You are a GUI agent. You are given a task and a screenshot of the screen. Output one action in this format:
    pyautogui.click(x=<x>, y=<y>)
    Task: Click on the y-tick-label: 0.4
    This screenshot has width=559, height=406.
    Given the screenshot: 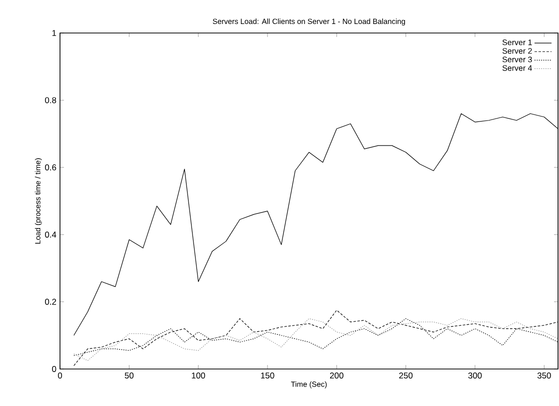 What is the action you would take?
    pyautogui.click(x=50, y=235)
    